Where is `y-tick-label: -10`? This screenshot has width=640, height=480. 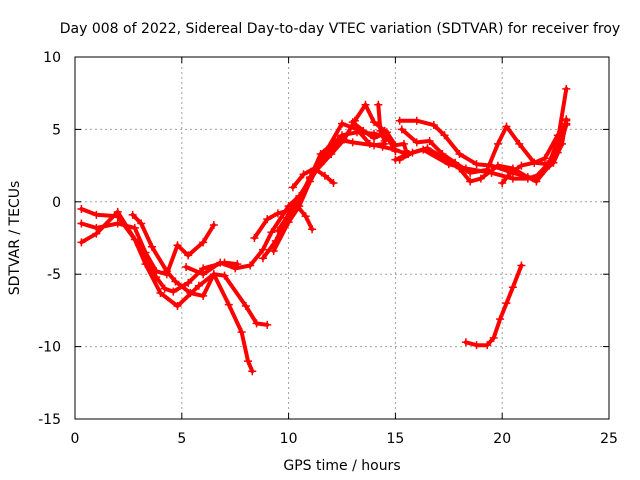 y-tick-label: -10 is located at coordinates (49, 348).